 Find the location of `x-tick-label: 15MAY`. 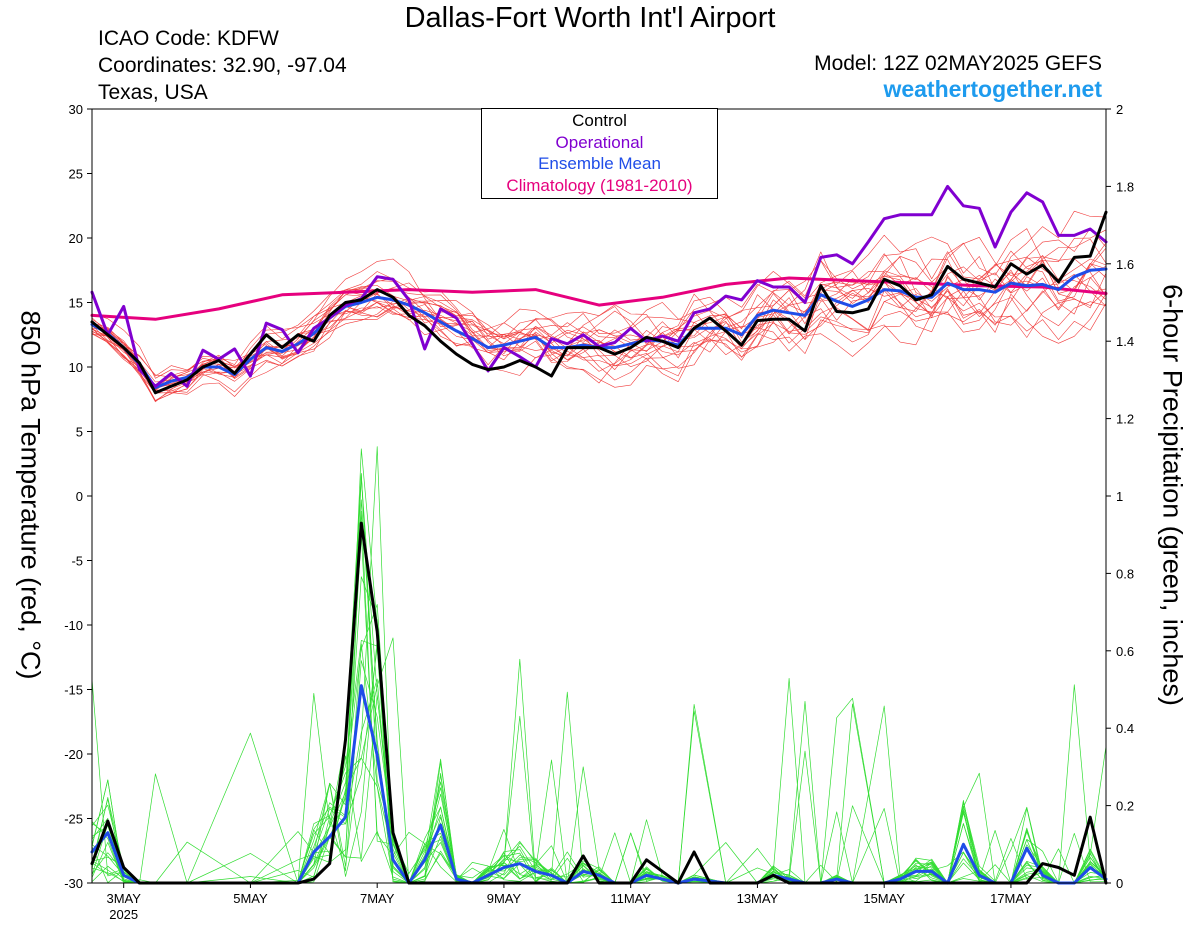

x-tick-label: 15MAY is located at coordinates (884, 898).